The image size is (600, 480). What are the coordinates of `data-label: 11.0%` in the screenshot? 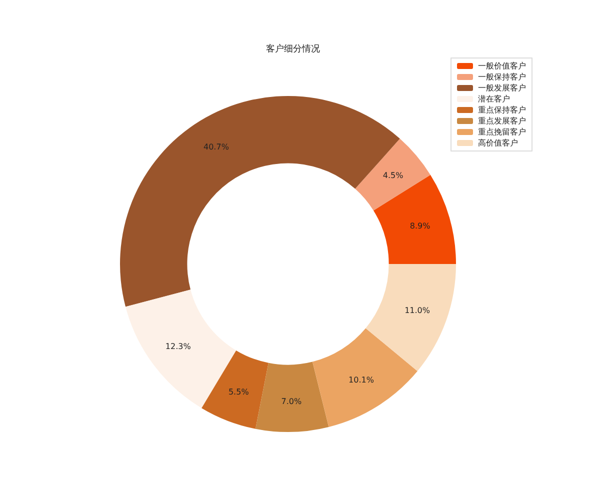 It's located at (417, 311).